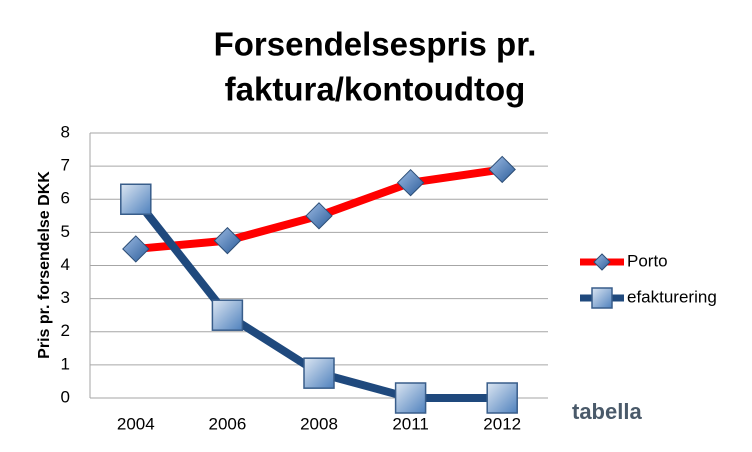 The image size is (752, 452). I want to click on y-tick-label: 0, so click(65, 396).